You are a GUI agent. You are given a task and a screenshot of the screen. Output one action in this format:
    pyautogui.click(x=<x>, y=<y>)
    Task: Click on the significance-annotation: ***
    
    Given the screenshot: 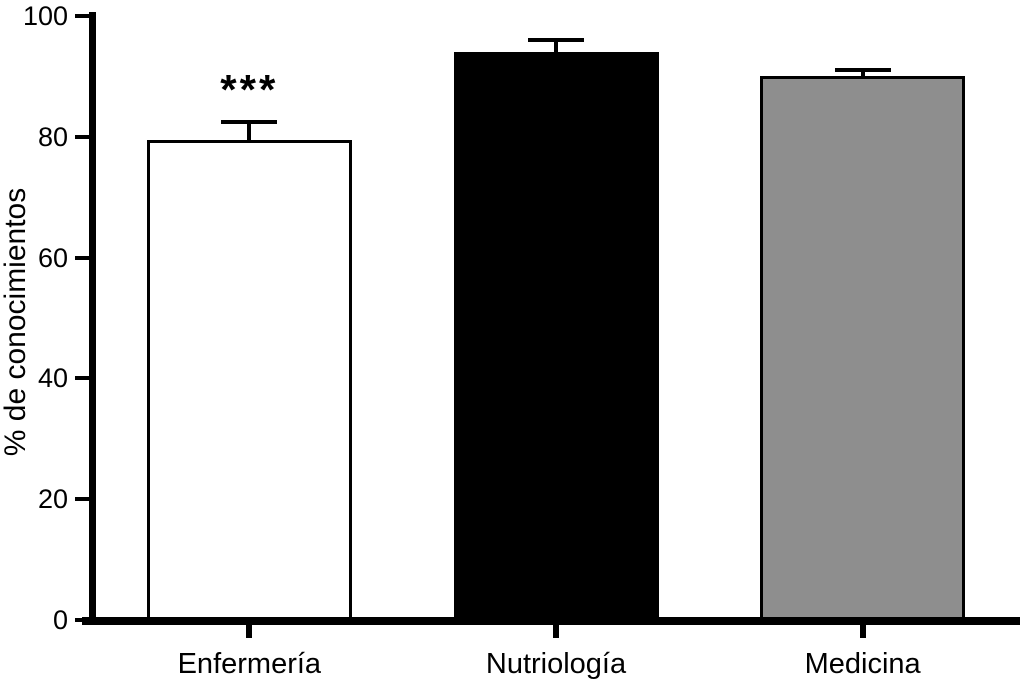 What is the action you would take?
    pyautogui.click(x=249, y=89)
    